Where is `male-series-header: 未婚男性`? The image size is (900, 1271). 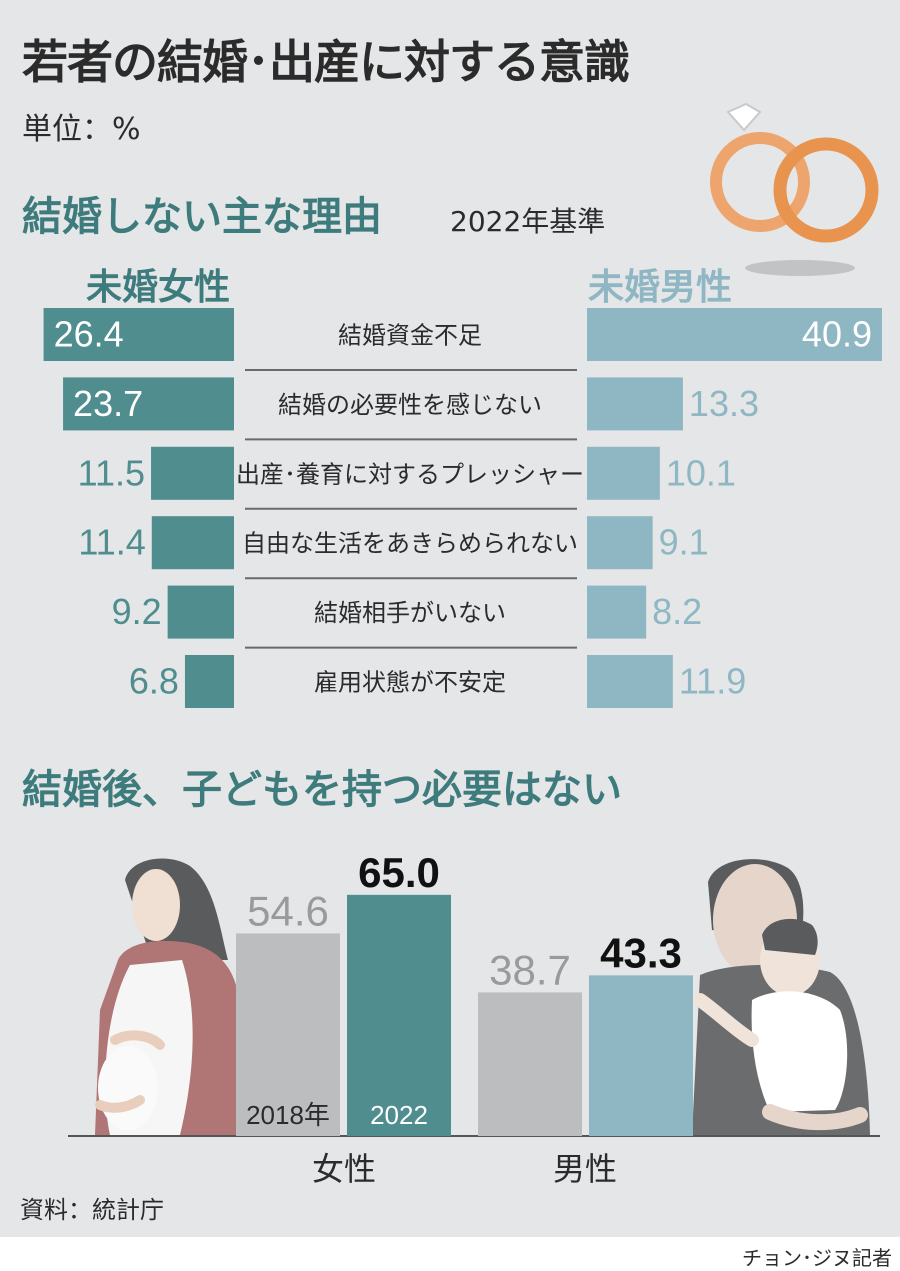
male-series-header: 未婚男性 is located at coordinates (660, 287).